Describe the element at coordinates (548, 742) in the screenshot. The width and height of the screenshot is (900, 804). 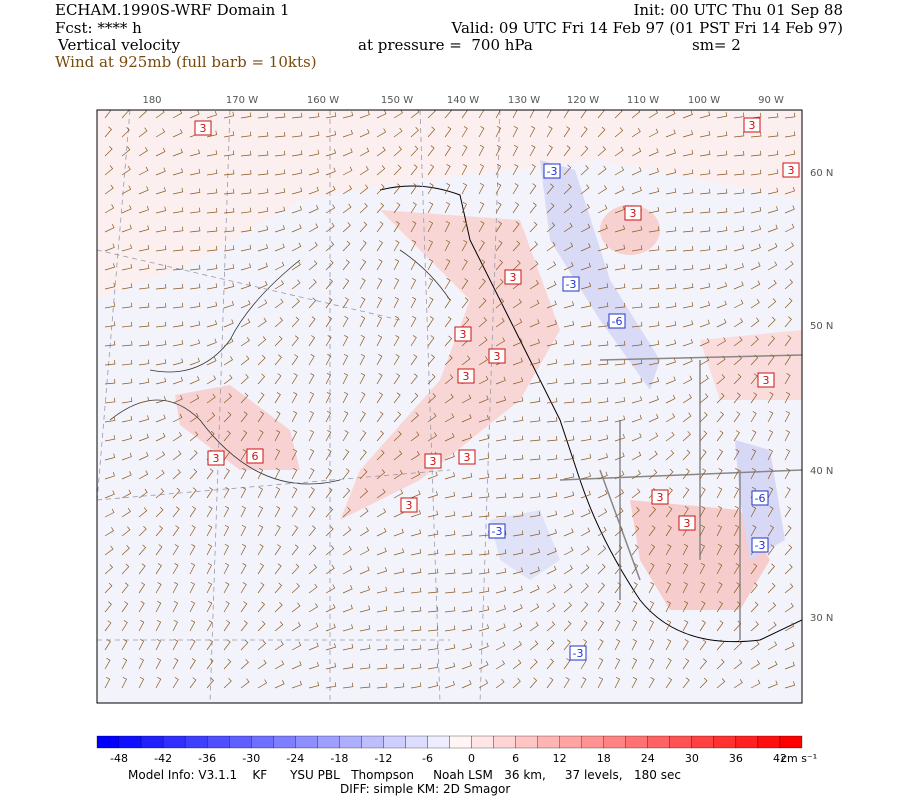
I see `colorbar-box` at that location.